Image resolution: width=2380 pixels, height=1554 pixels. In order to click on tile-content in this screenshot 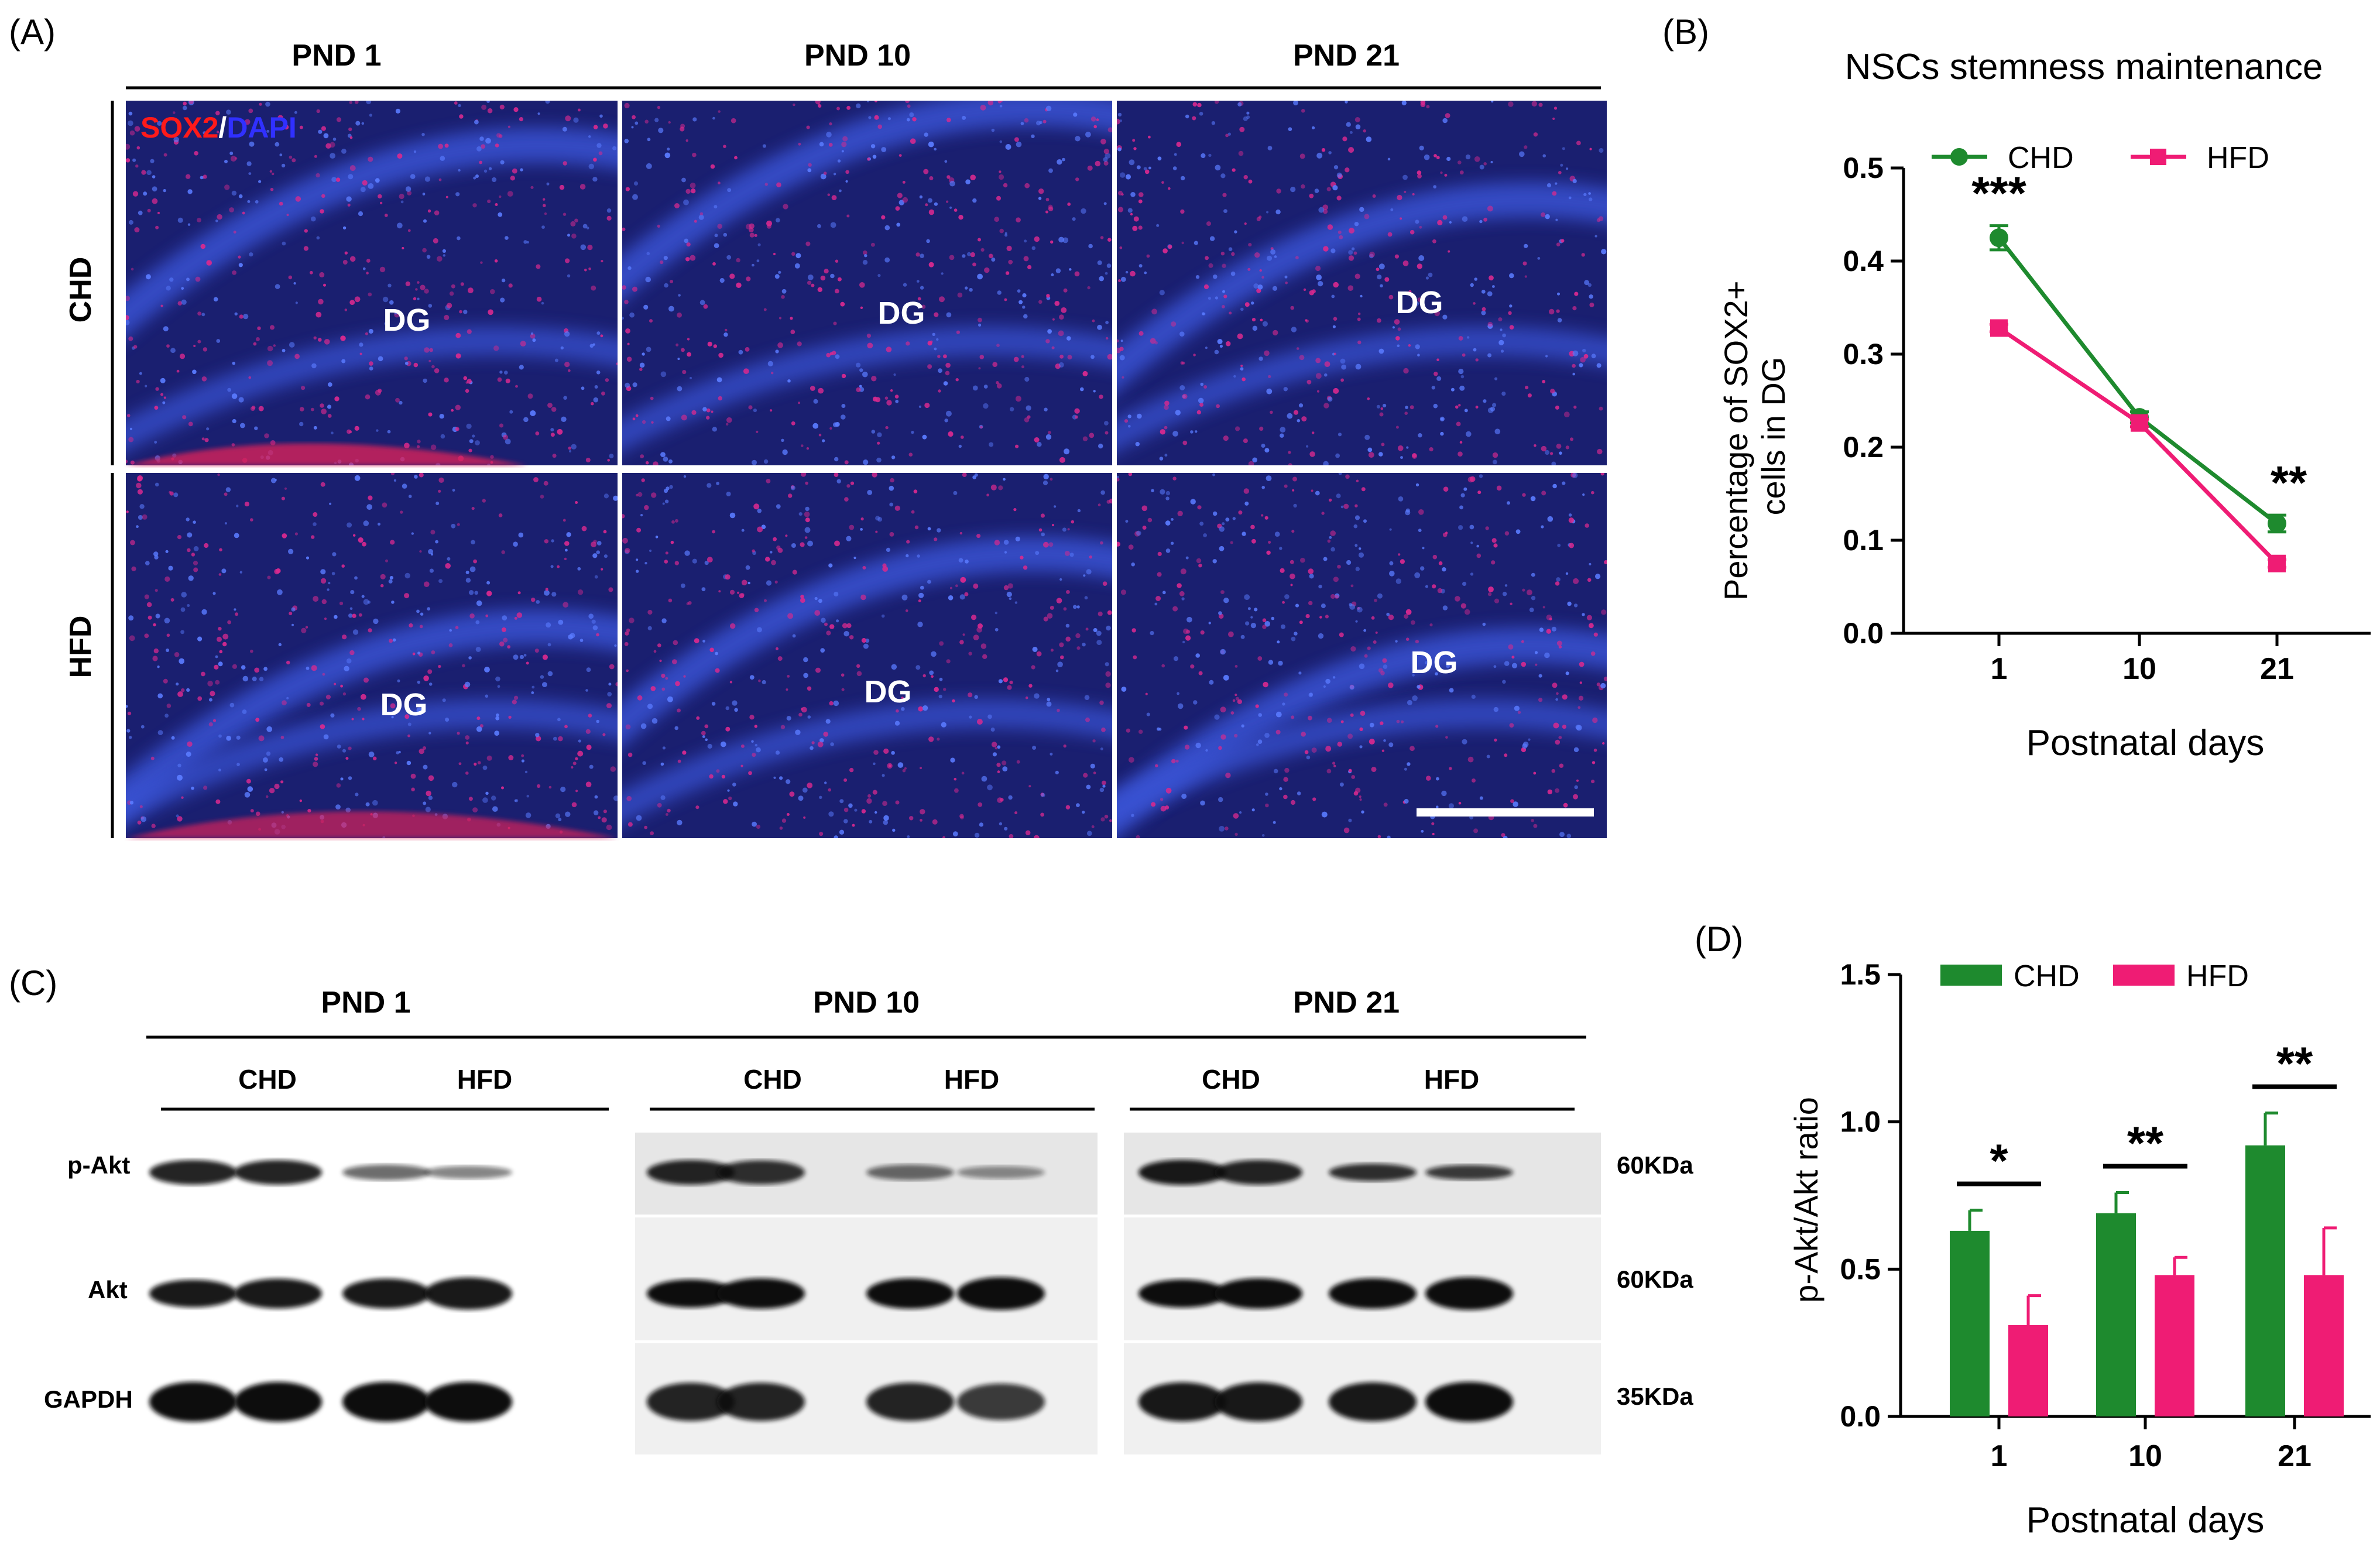, I will do `click(867, 656)`.